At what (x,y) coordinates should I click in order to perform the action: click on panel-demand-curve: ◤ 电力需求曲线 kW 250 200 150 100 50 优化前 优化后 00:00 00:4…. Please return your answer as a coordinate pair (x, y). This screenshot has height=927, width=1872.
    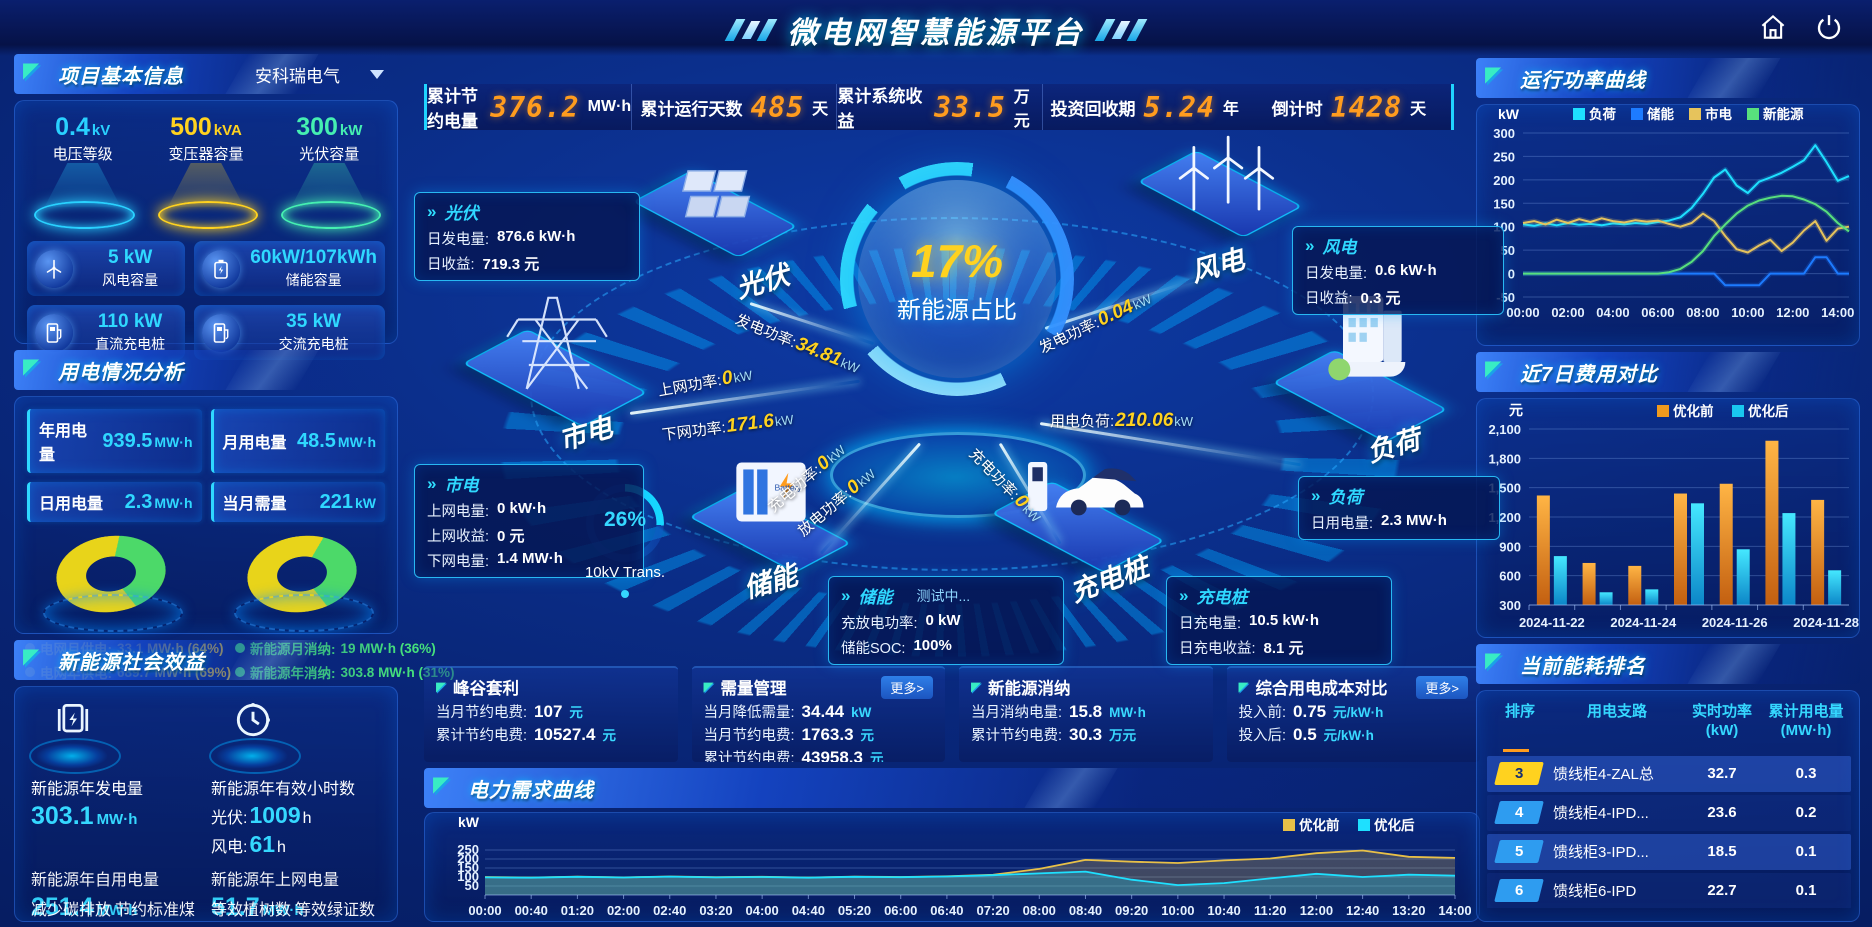
    Looking at the image, I should click on (952, 845).